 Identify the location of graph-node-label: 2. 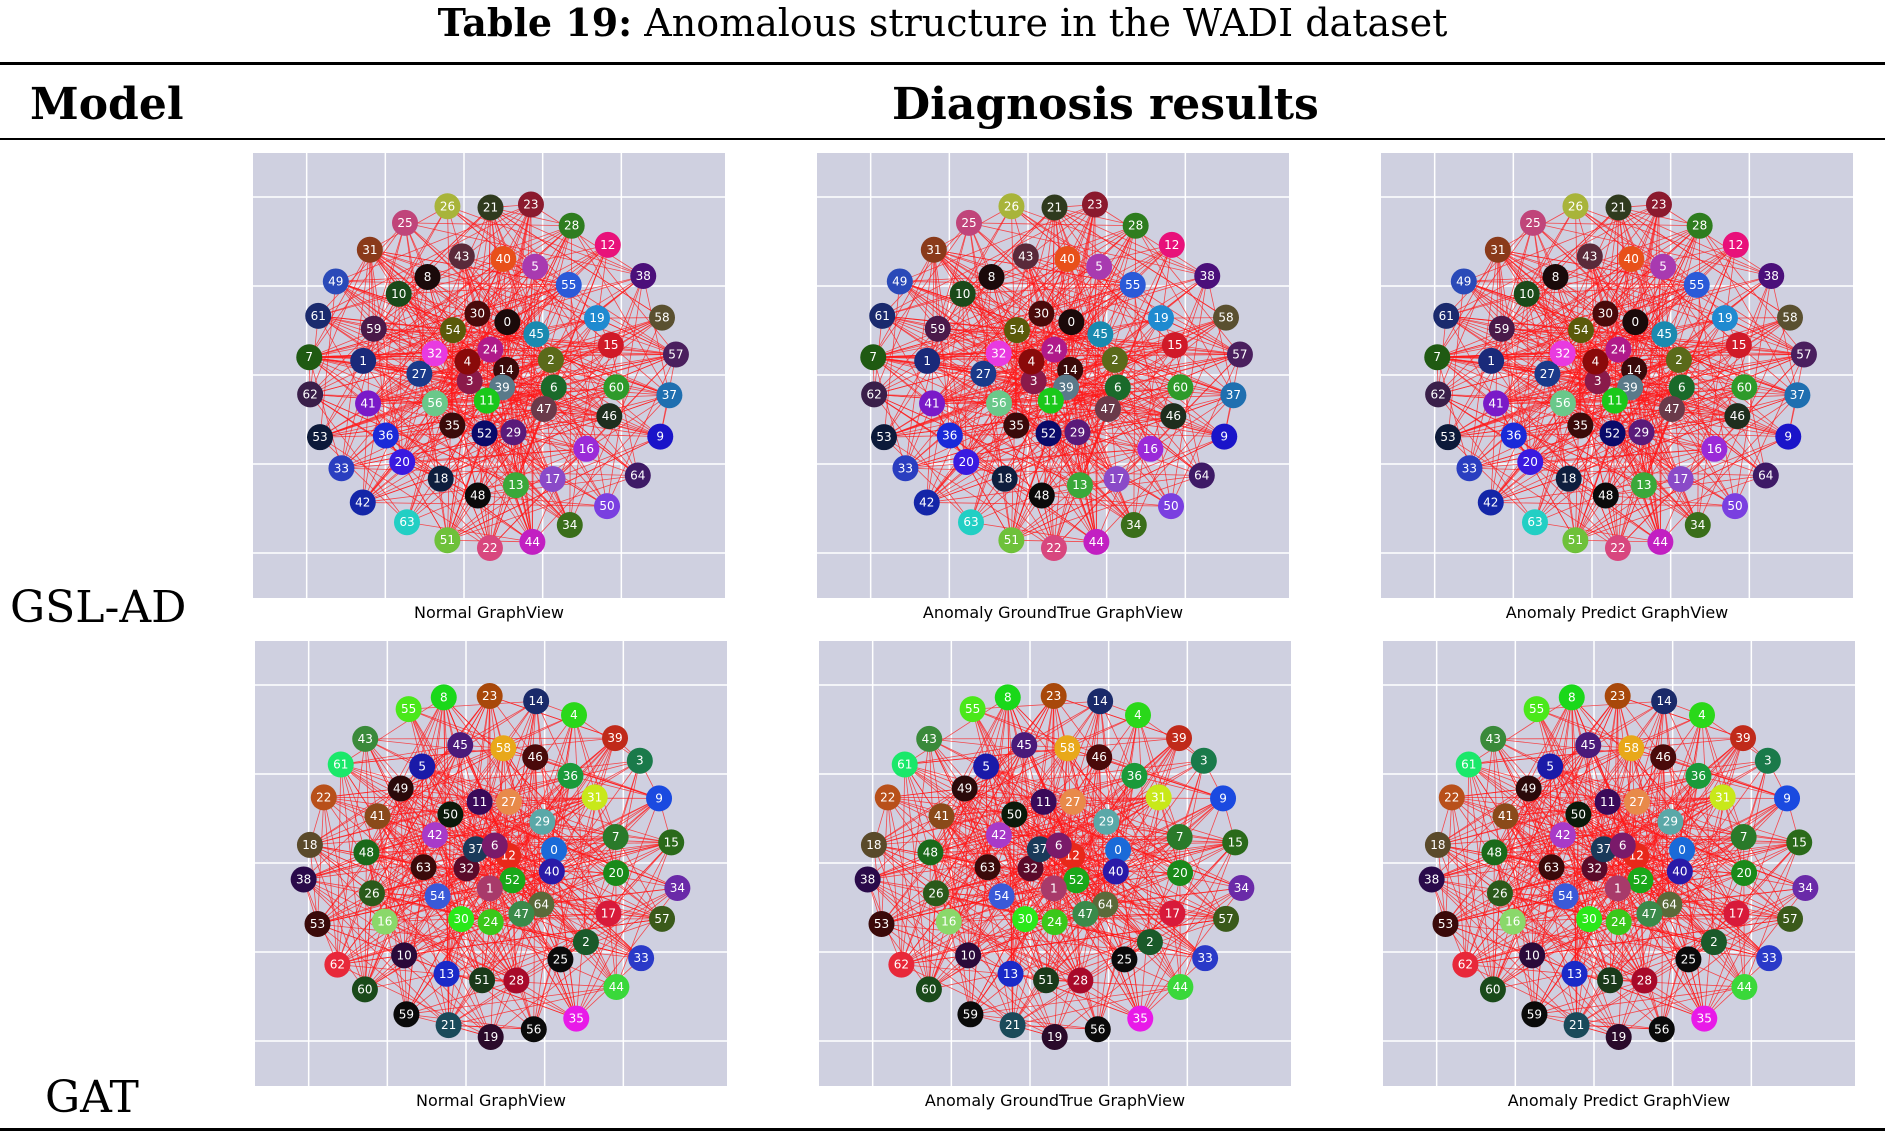
(1115, 360).